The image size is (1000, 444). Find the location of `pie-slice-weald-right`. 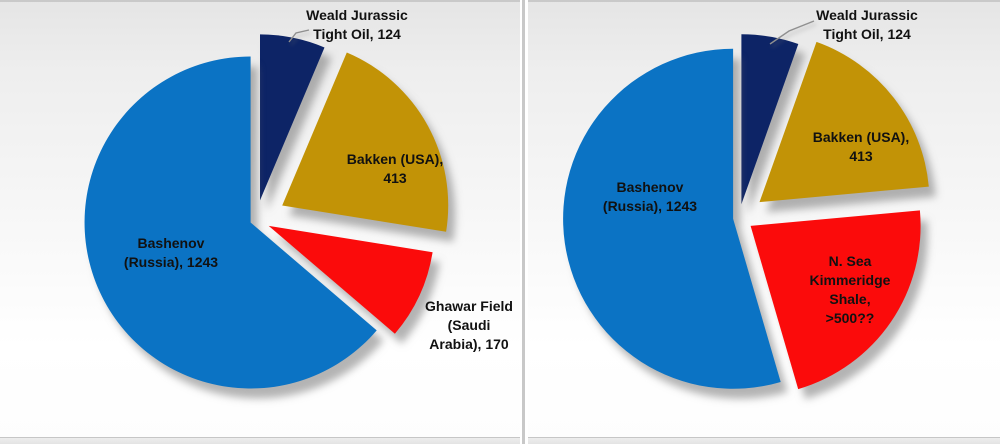

pie-slice-weald-right is located at coordinates (770, 119).